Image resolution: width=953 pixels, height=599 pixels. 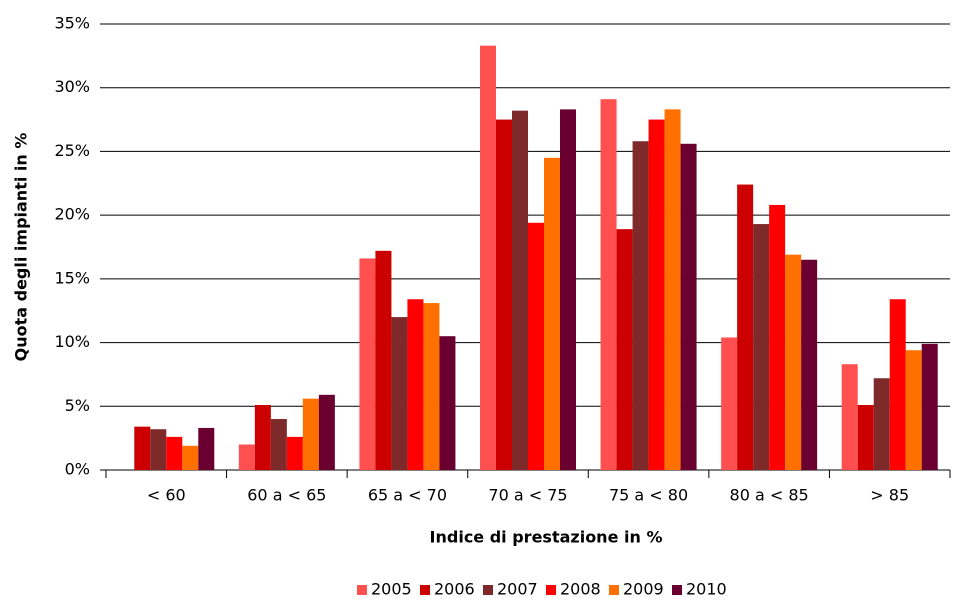 What do you see at coordinates (517, 589) in the screenshot?
I see `legend-label: 2007` at bounding box center [517, 589].